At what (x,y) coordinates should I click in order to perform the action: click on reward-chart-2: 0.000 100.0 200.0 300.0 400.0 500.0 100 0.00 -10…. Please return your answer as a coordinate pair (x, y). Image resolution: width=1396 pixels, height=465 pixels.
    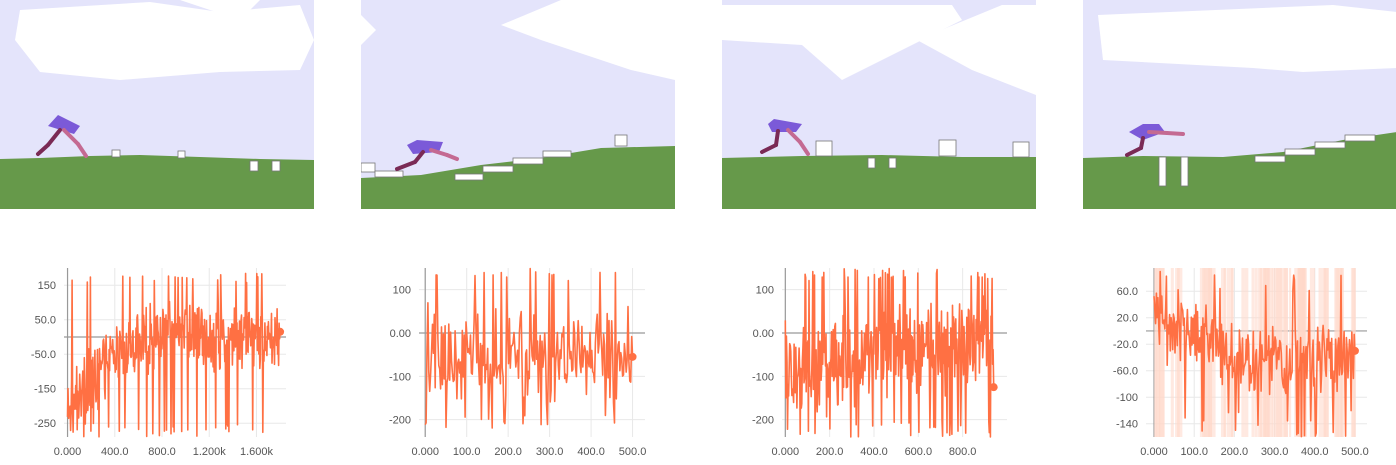
    Looking at the image, I should click on (518, 363).